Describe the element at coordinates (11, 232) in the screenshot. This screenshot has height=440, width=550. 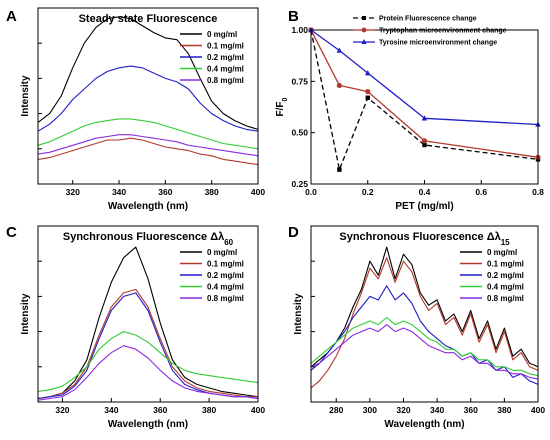
I see `panel-label: C` at that location.